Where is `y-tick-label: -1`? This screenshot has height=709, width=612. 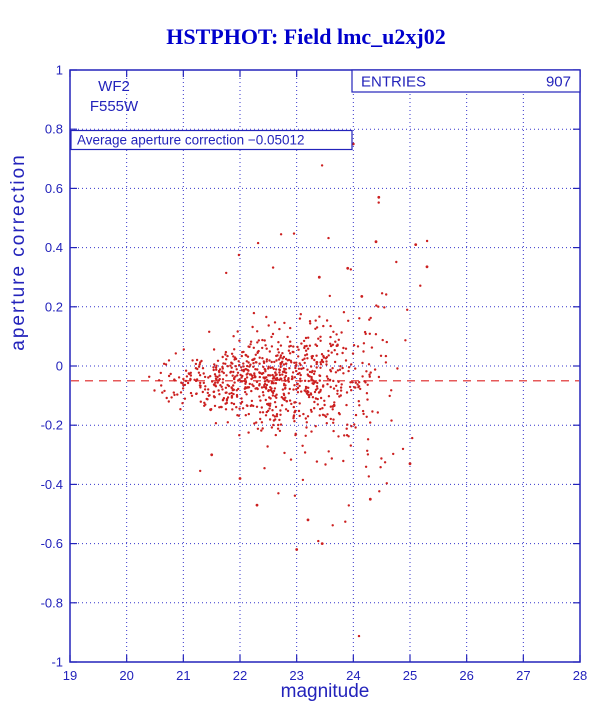 y-tick-label: -1 is located at coordinates (57, 662).